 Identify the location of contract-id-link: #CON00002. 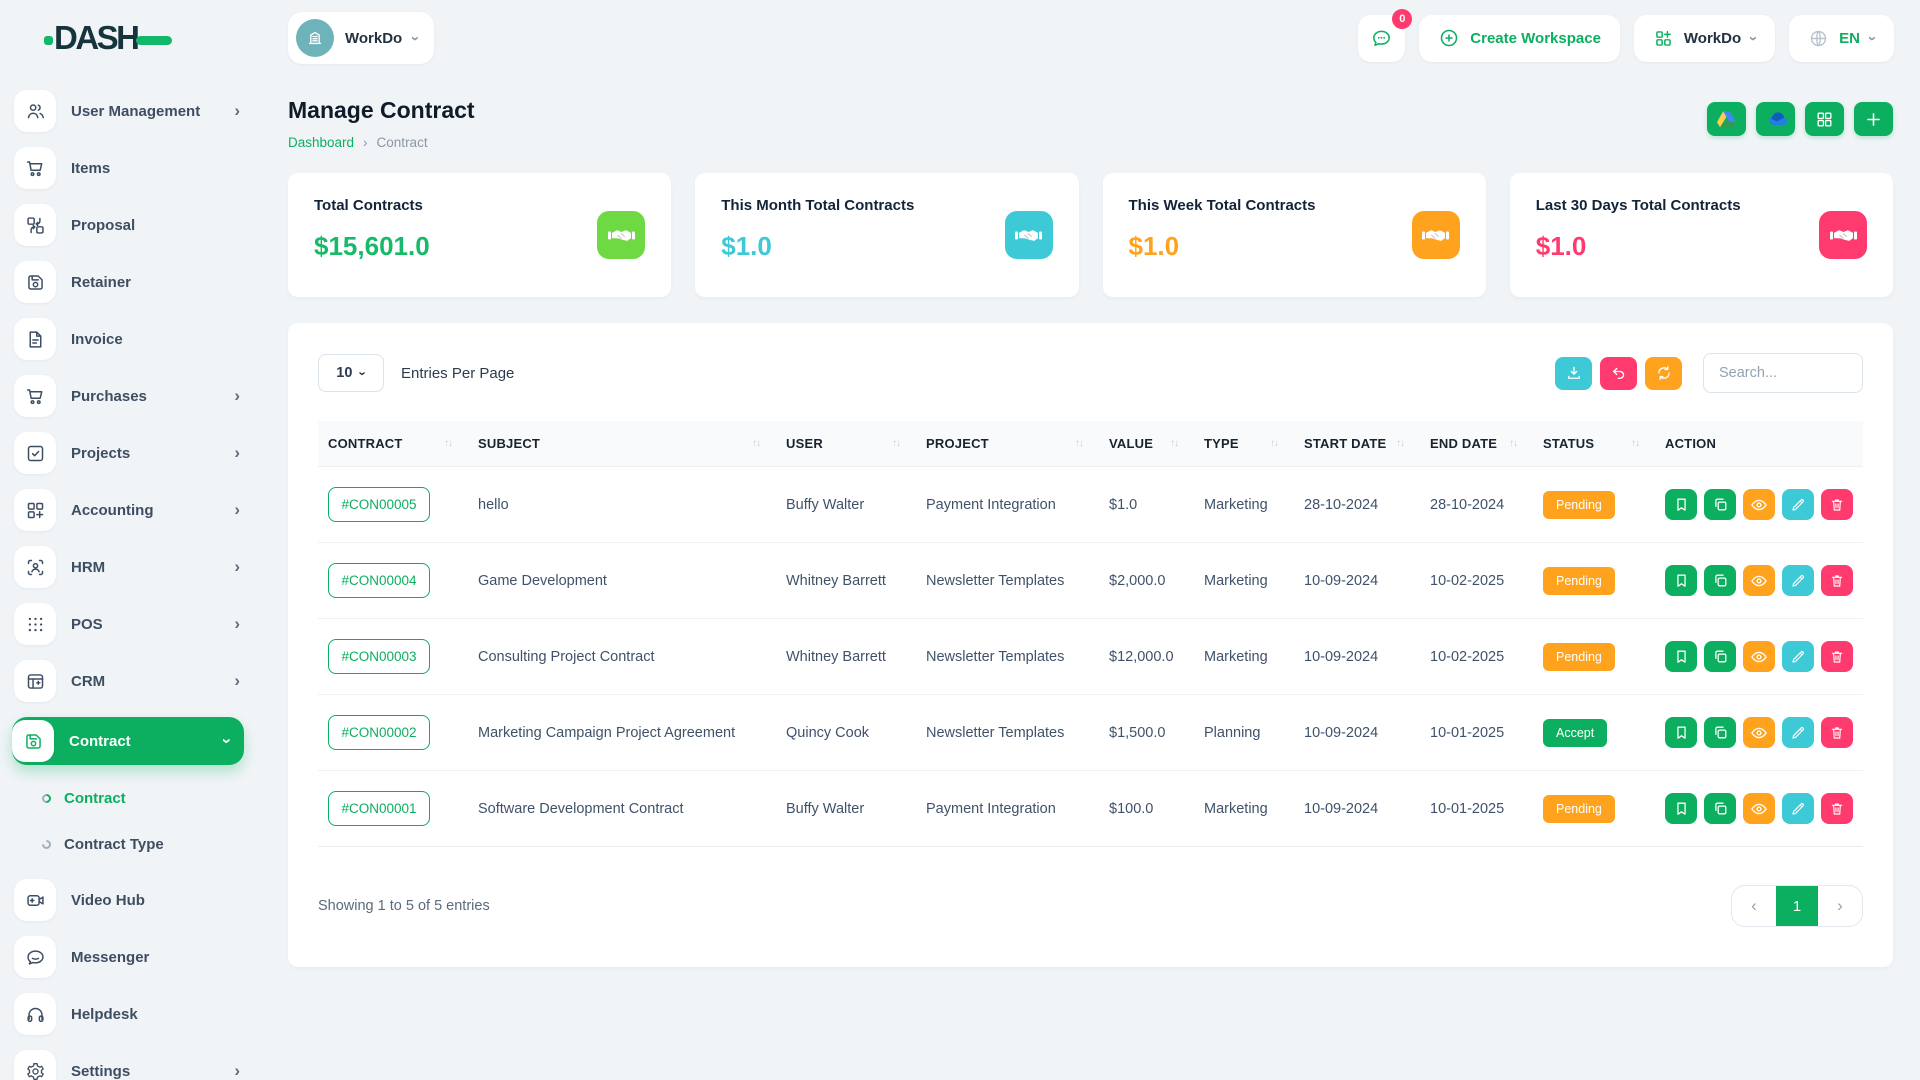
(379, 732).